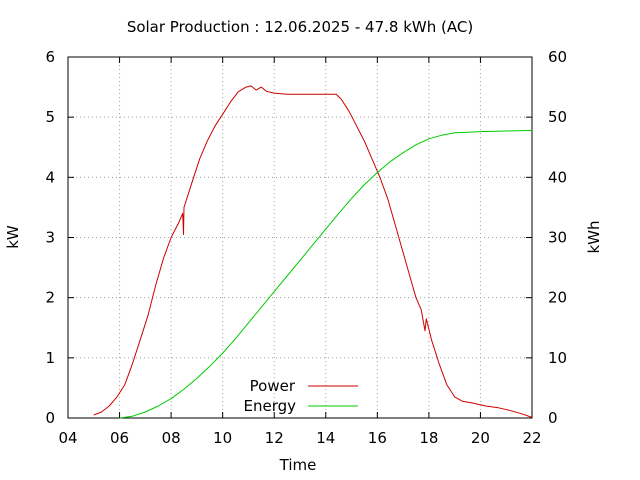 The image size is (640, 480). What do you see at coordinates (269, 406) in the screenshot?
I see `legend-label-energy: Energy` at bounding box center [269, 406].